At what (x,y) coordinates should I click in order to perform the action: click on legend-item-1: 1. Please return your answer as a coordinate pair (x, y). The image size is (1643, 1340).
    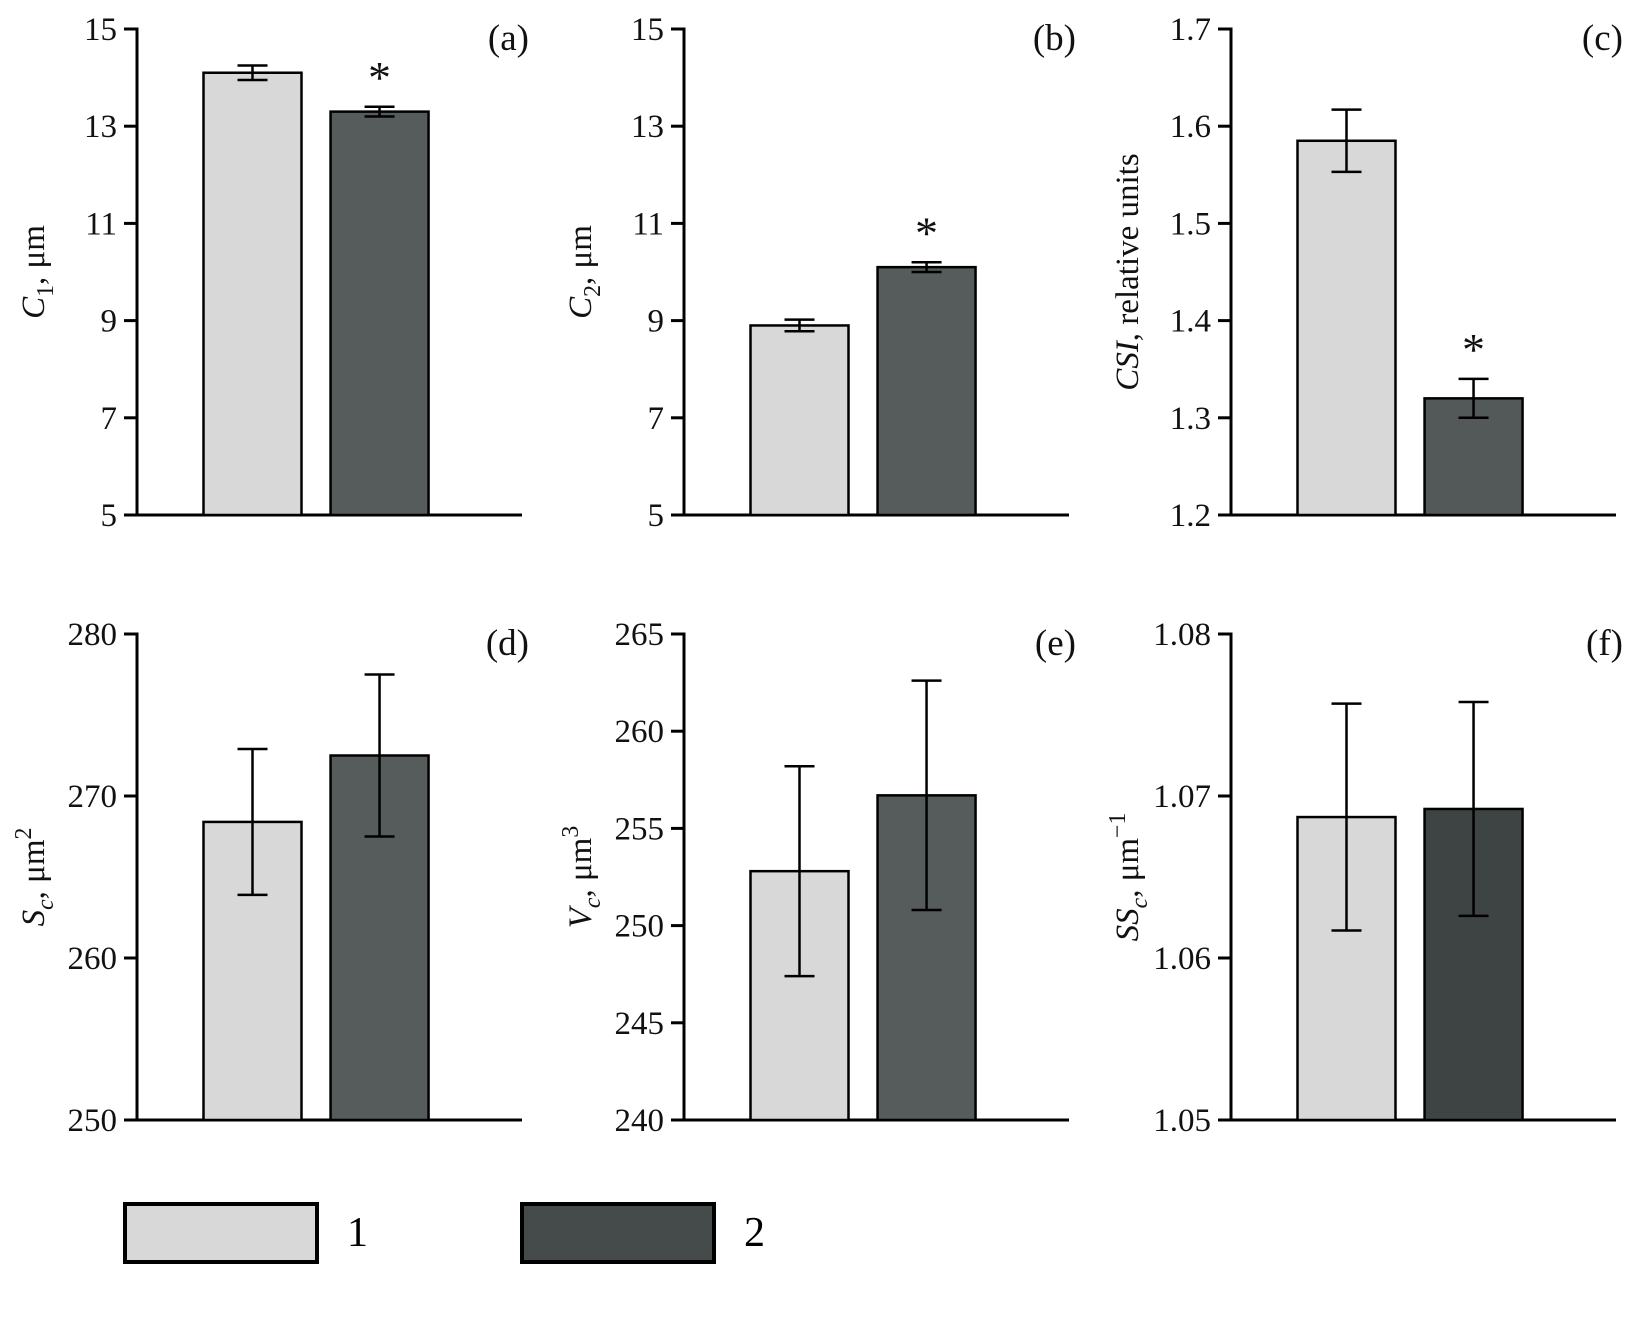
    Looking at the image, I should click on (245, 1233).